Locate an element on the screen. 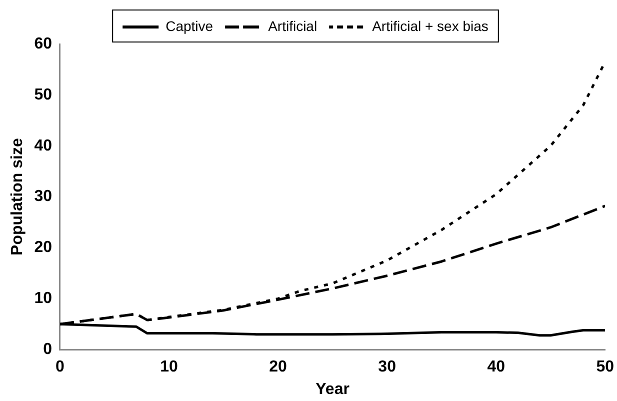 The height and width of the screenshot is (401, 617). legend-label: Captive is located at coordinates (190, 26).